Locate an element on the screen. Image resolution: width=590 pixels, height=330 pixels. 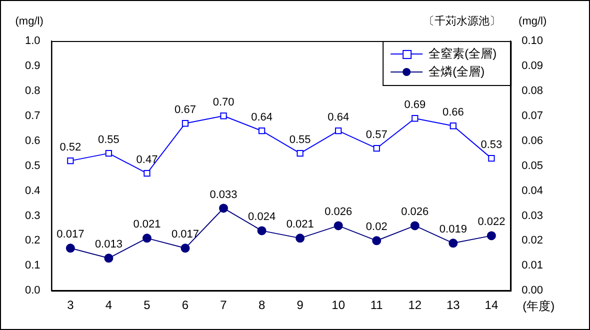
y2-tick-label: 0.07 is located at coordinates (533, 116).